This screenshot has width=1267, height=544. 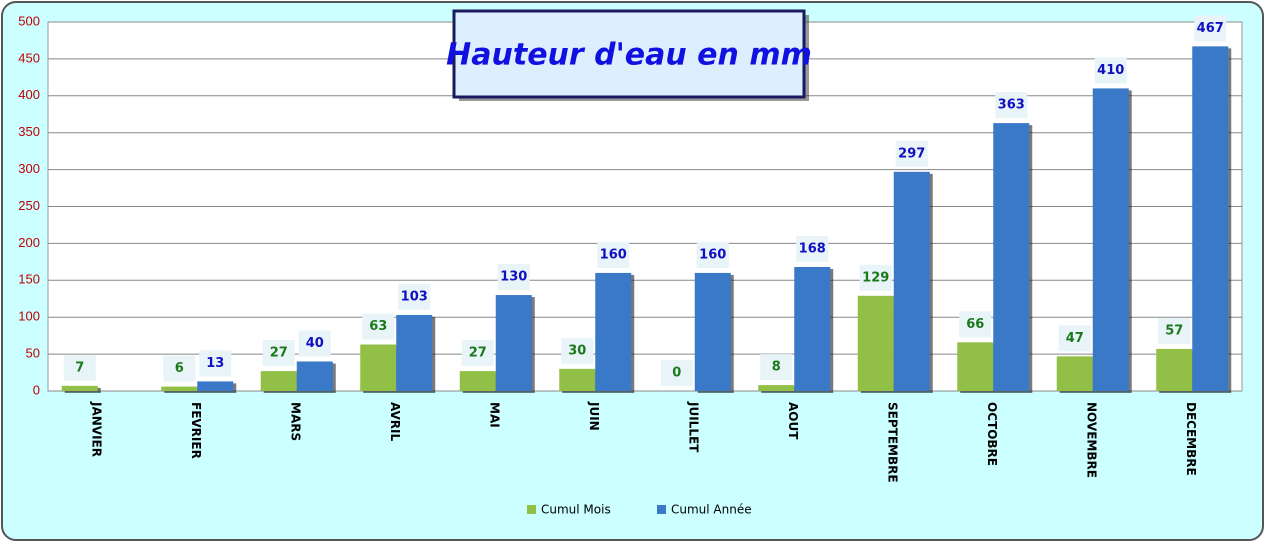 I want to click on value-label: 47, so click(x=1075, y=338).